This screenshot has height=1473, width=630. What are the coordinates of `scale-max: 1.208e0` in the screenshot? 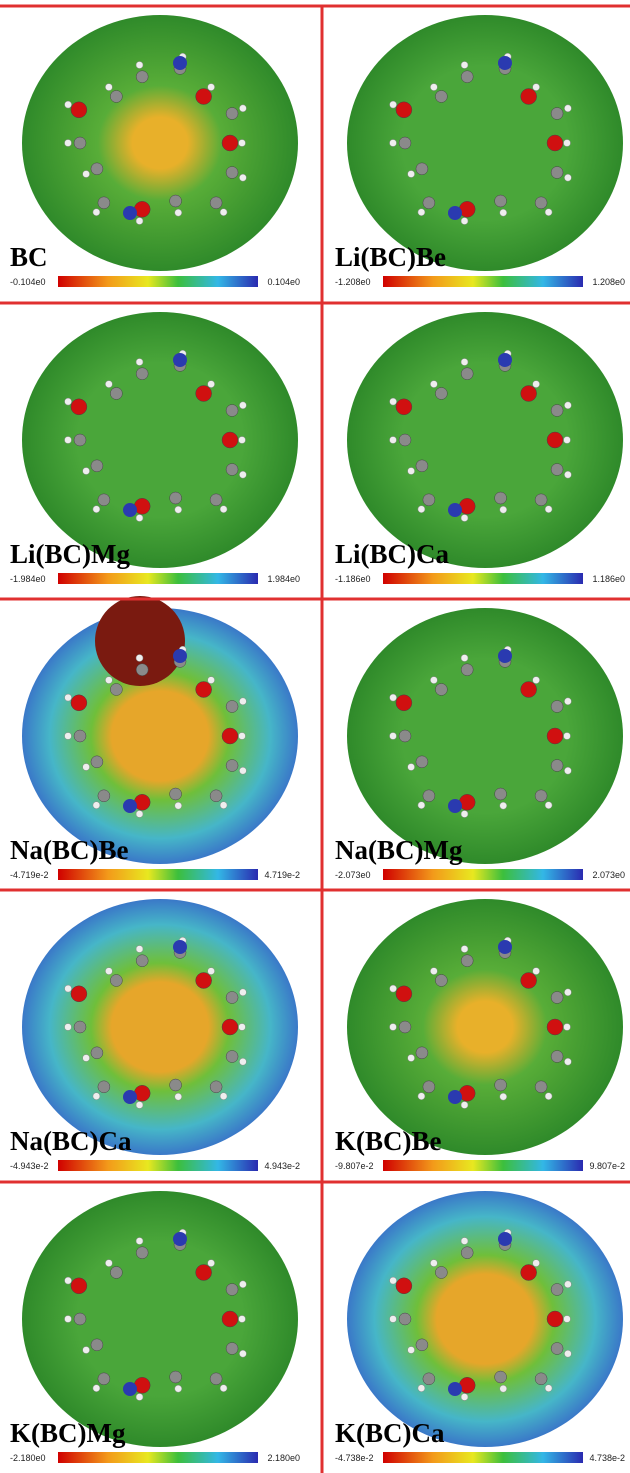 It's located at (608, 282).